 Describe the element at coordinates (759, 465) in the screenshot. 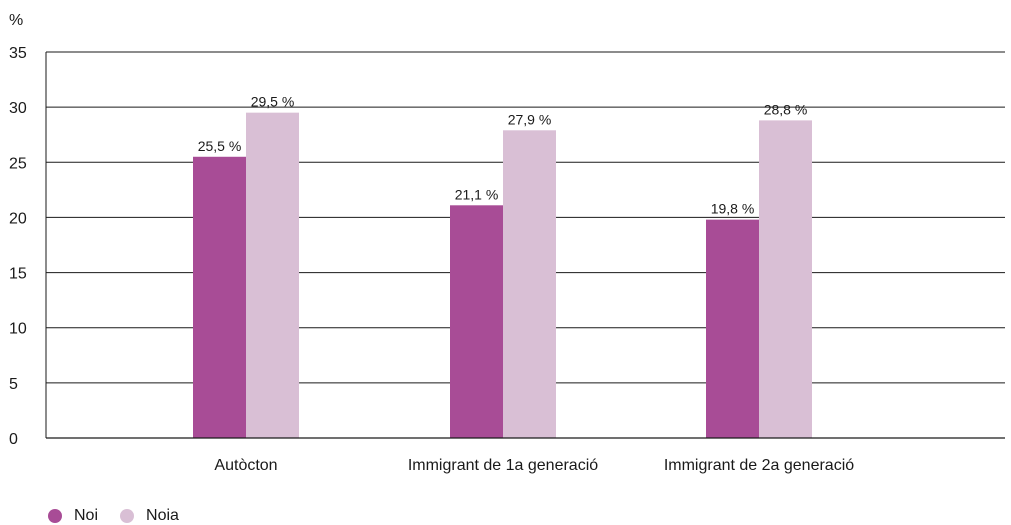

I see `x-category-label-2: Immigrant de 2a generació` at that location.